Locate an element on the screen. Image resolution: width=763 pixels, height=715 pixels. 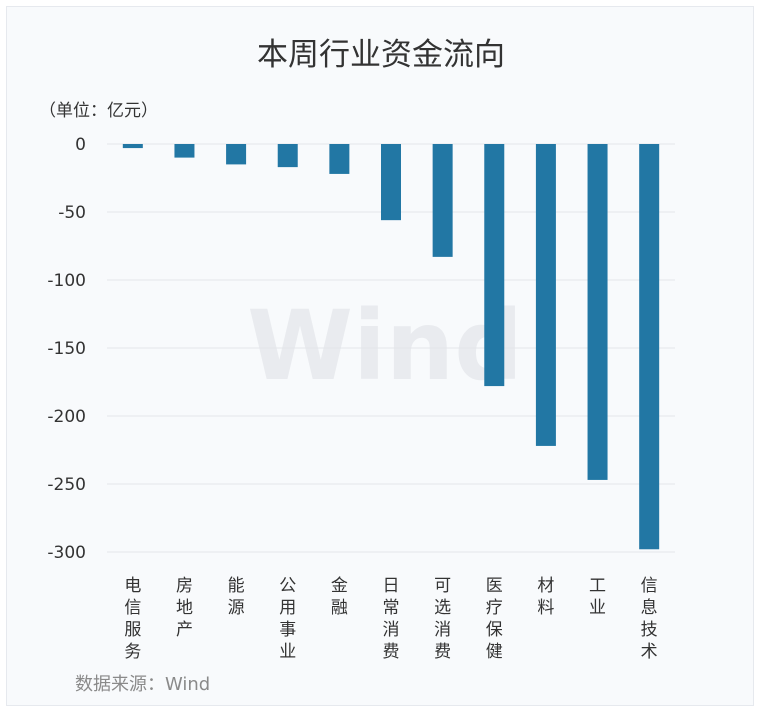
x-category-label: 可选消费 is located at coordinates (442, 619).